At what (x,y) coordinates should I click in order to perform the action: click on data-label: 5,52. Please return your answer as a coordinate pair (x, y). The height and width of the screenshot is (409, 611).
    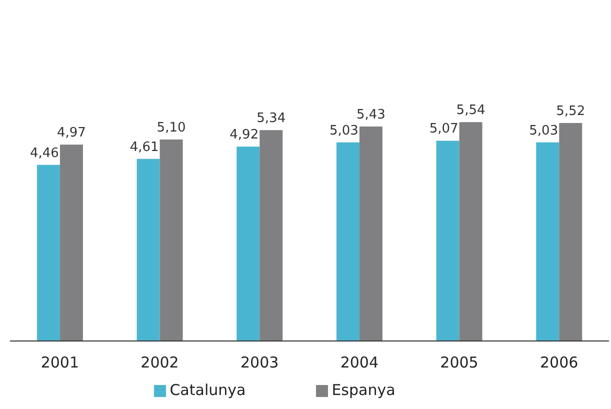
    Looking at the image, I should click on (571, 111).